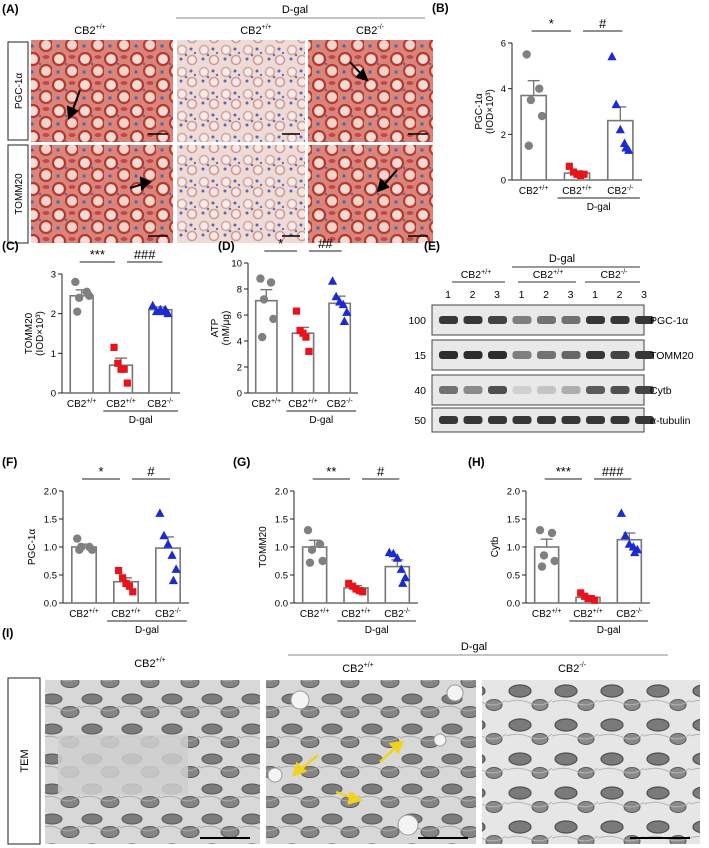 This screenshot has width=709, height=848. Describe the element at coordinates (53, 275) in the screenshot. I see `y-tick-label: 3` at that location.